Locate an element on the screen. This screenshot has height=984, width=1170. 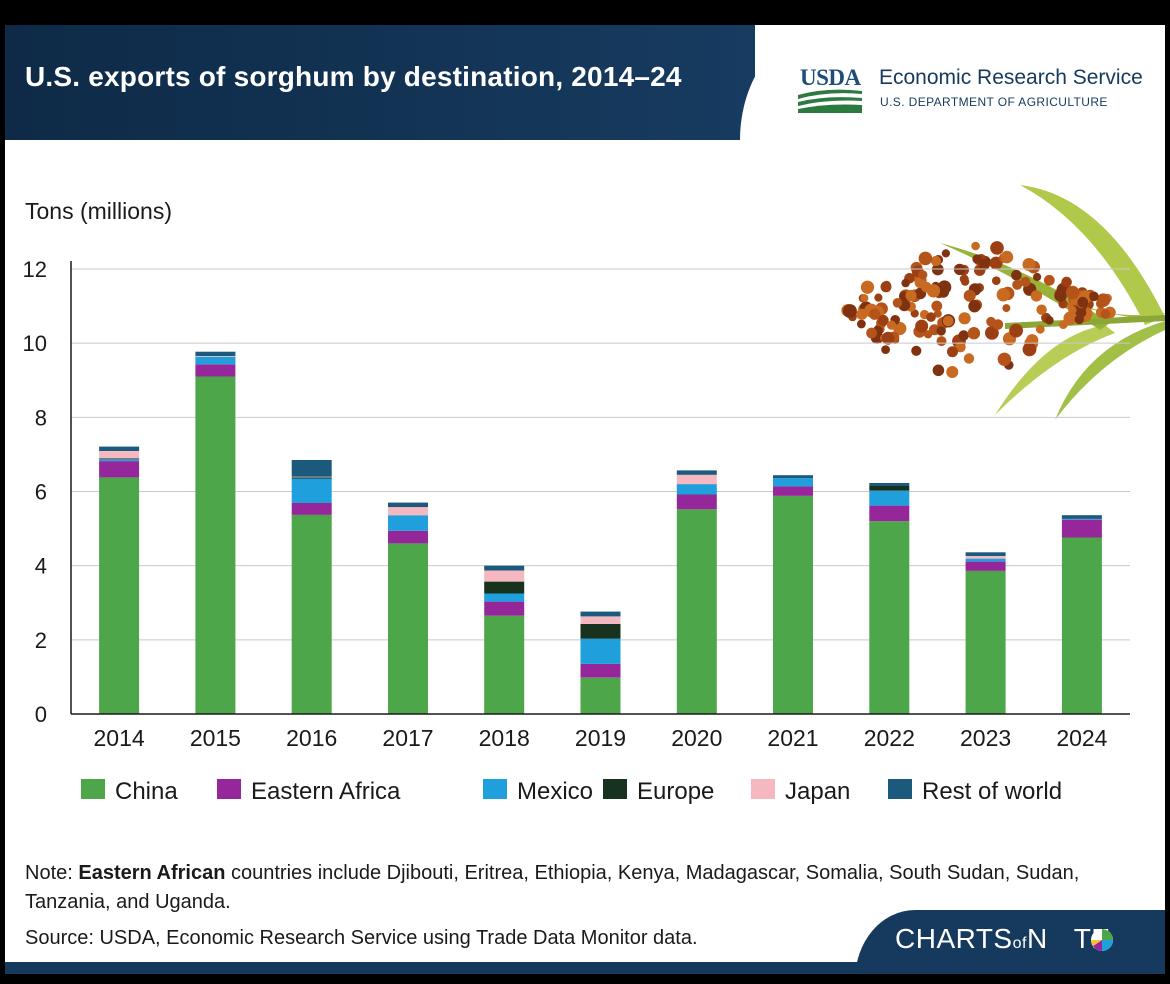
legend-label: Rest of world is located at coordinates (992, 791).